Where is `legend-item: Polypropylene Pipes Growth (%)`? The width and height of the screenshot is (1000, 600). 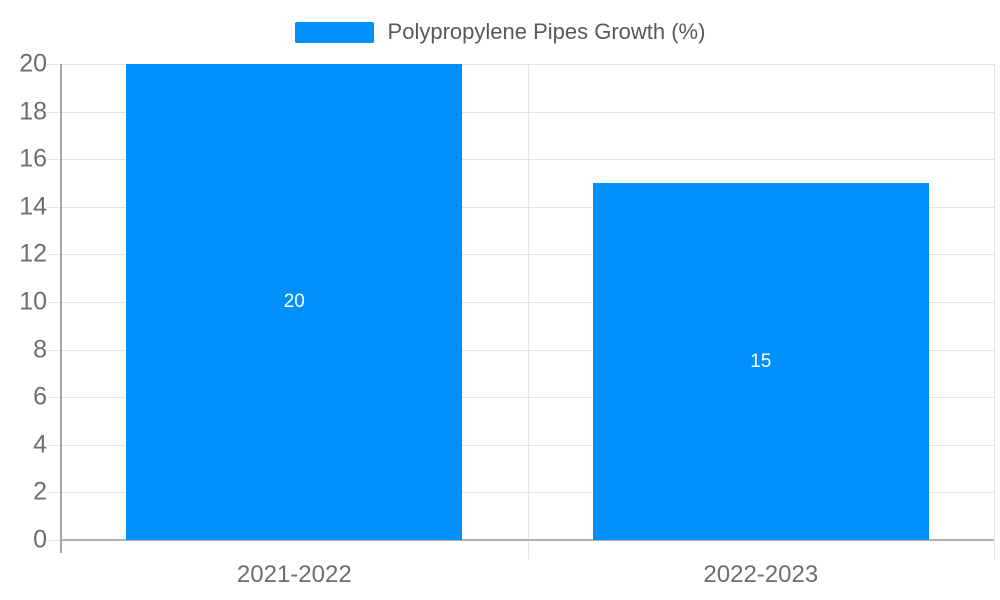 legend-item: Polypropylene Pipes Growth (%) is located at coordinates (500, 32).